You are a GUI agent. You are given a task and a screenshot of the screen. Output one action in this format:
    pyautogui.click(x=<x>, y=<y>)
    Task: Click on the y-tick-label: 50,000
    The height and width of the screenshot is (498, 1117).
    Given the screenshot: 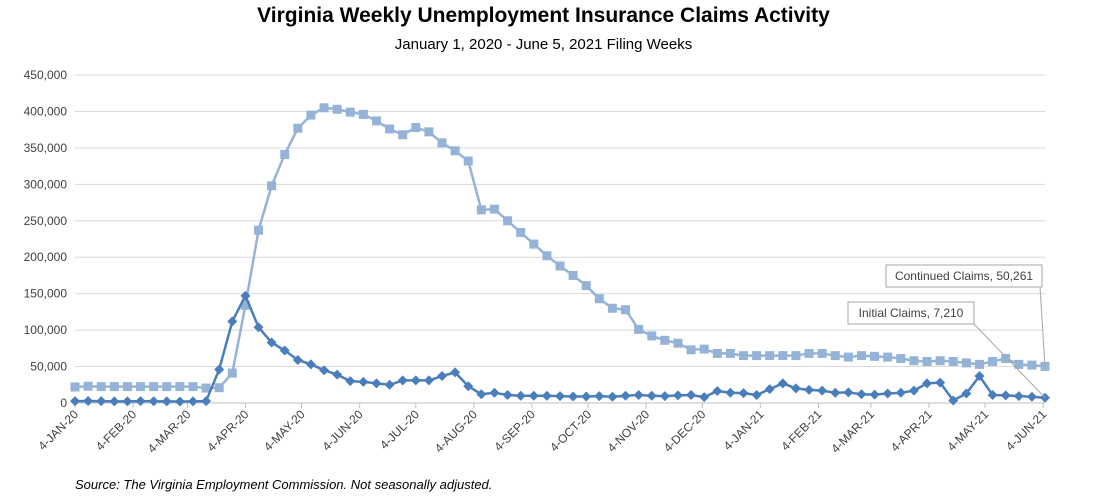 What is the action you would take?
    pyautogui.click(x=48, y=367)
    